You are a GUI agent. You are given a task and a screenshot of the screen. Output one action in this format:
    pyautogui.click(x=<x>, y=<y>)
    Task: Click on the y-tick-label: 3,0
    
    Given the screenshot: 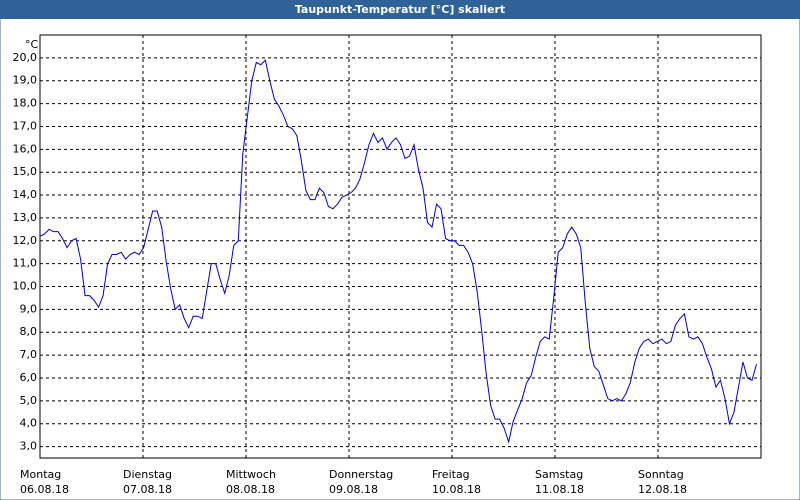 What is the action you would take?
    pyautogui.click(x=29, y=446)
    